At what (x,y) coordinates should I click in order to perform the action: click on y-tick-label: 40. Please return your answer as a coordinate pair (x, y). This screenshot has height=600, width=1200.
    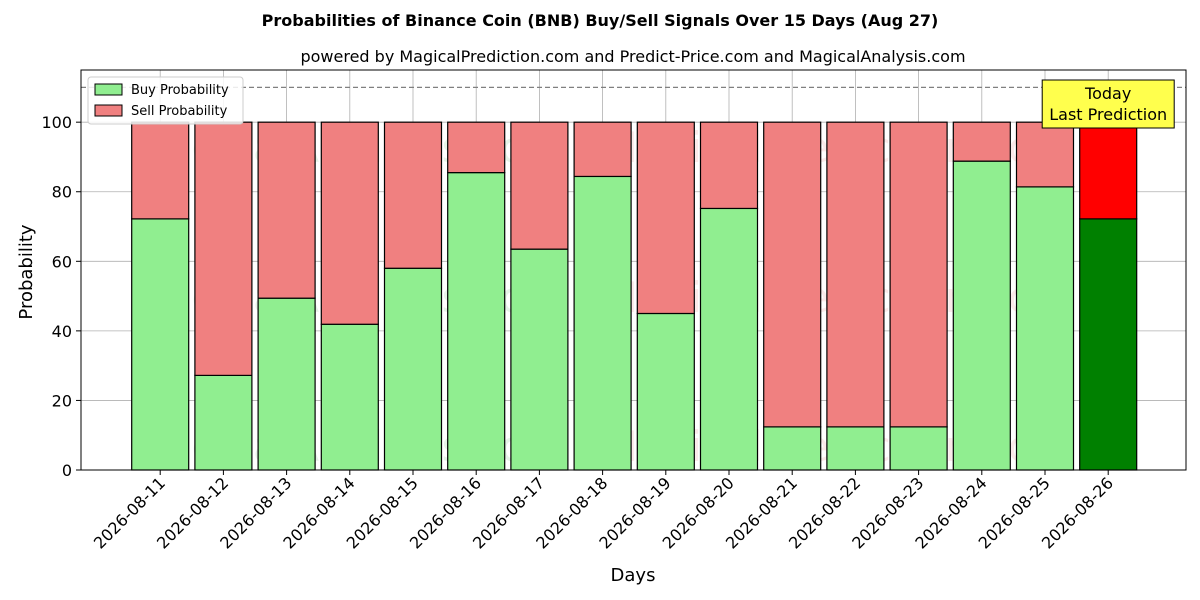
    Looking at the image, I should click on (62, 331).